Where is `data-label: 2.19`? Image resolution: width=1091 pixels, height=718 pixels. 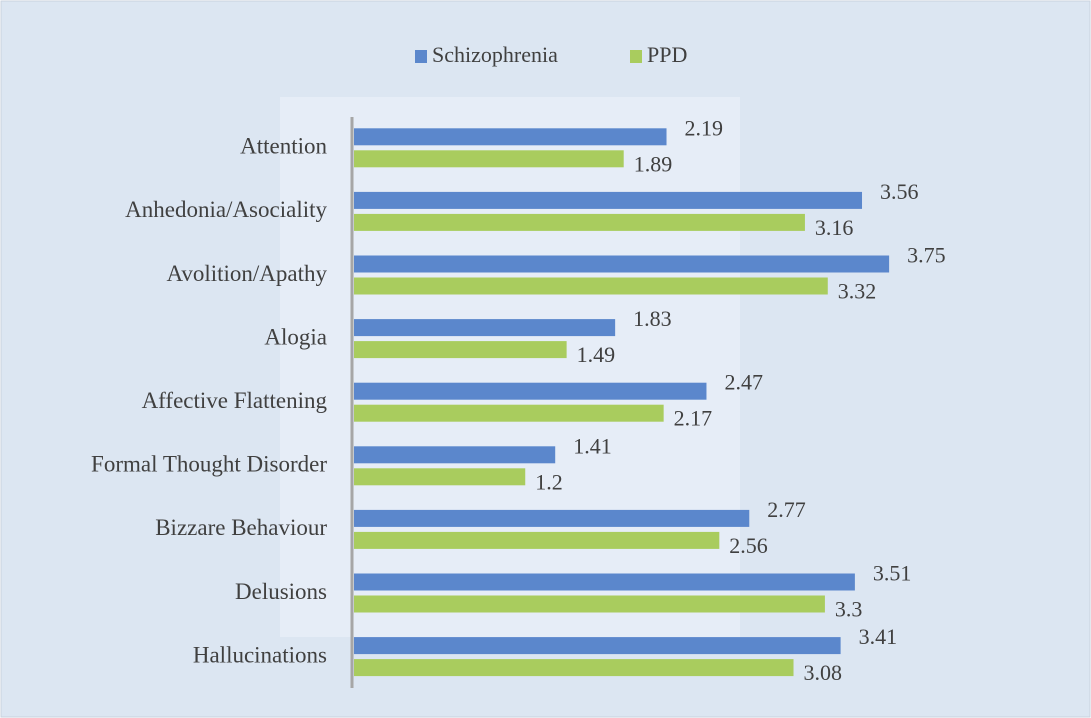
data-label: 2.19 is located at coordinates (704, 127).